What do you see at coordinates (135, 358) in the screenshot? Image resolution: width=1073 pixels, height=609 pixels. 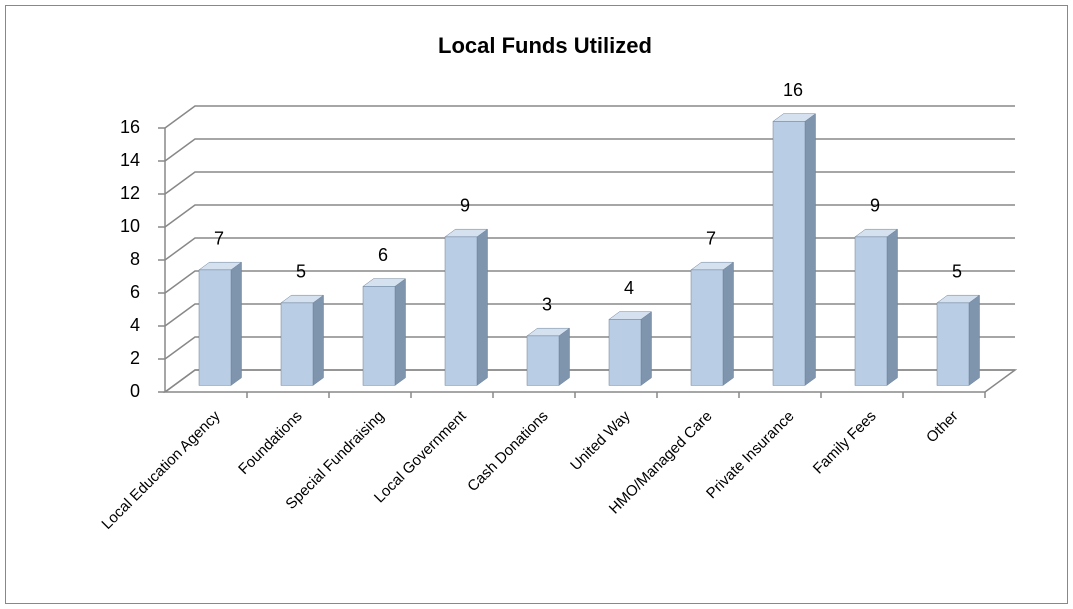 I see `y-tick-label: 2` at bounding box center [135, 358].